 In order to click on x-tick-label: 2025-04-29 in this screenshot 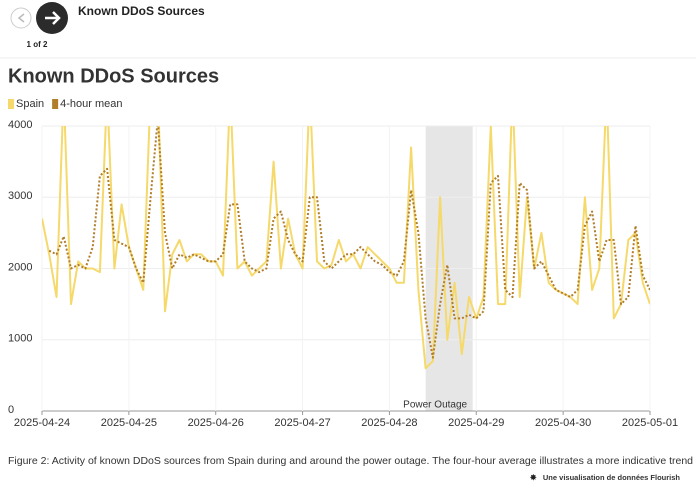, I will do `click(476, 423)`.